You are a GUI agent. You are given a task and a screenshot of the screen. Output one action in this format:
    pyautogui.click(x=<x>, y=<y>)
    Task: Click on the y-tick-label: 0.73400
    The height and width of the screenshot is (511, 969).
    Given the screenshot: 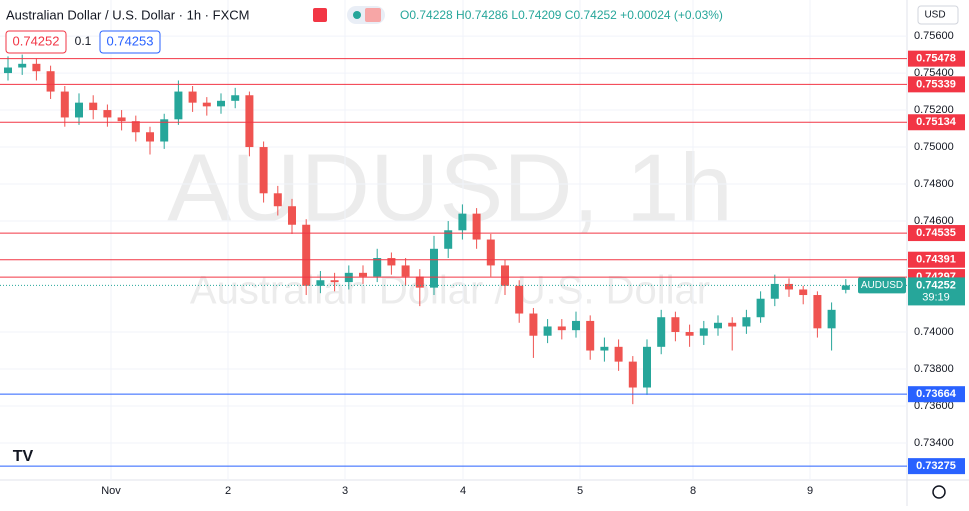 What is the action you would take?
    pyautogui.click(x=934, y=443)
    